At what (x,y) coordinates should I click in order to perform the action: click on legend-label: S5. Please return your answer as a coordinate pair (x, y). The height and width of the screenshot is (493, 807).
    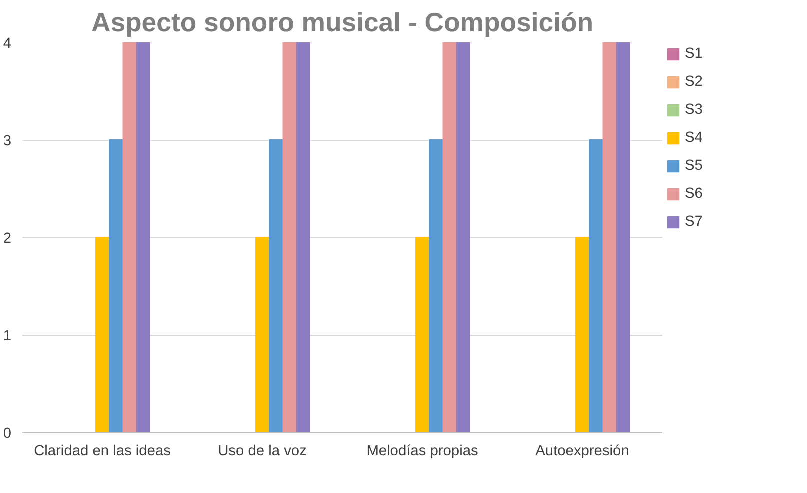
    Looking at the image, I should click on (694, 166).